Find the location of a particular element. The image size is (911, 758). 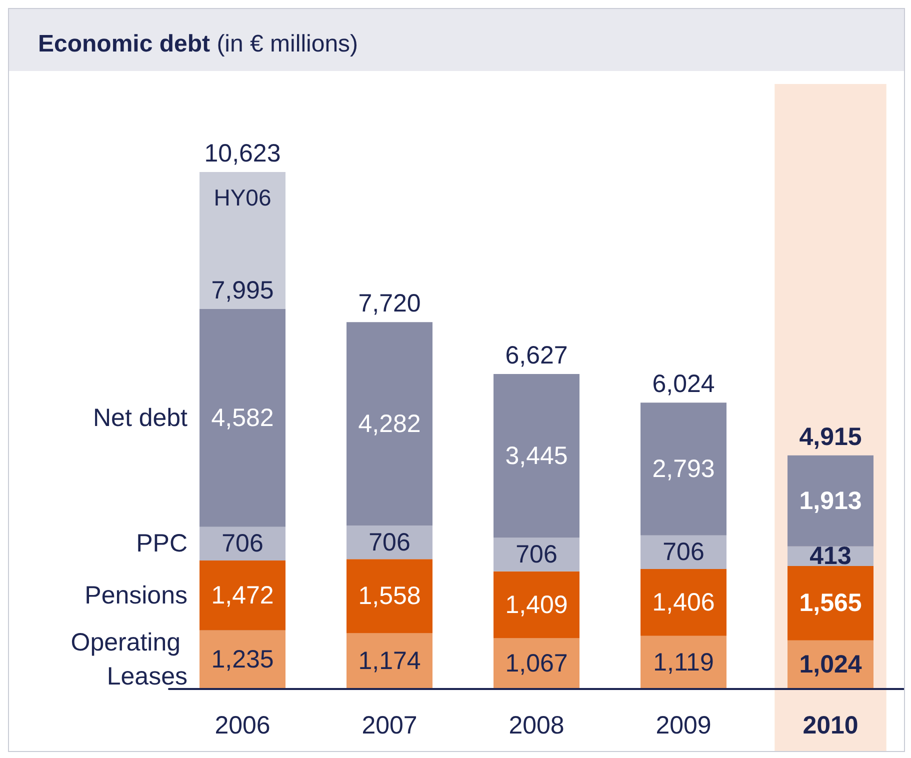

series-label: PPC is located at coordinates (162, 544).